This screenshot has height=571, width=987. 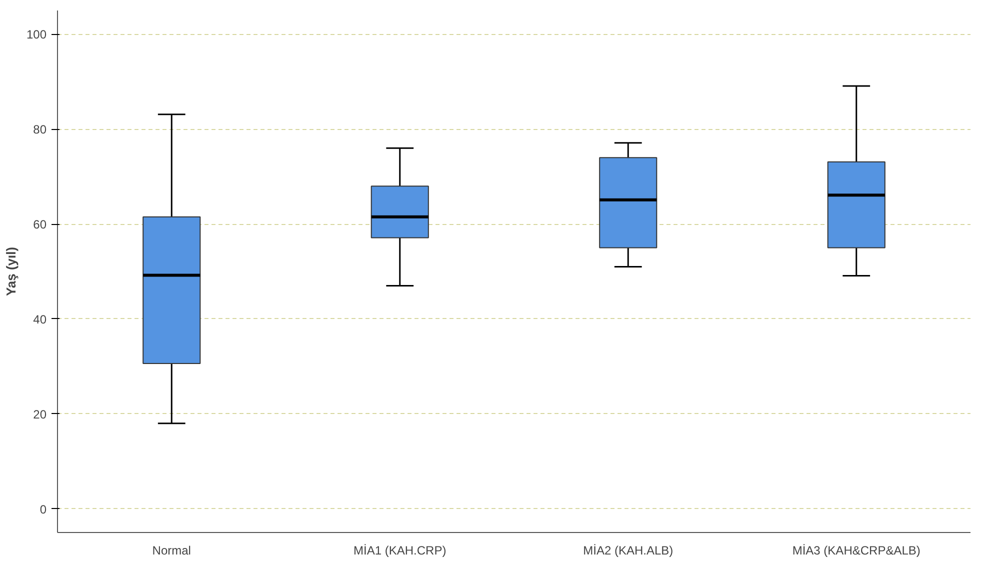 I want to click on y-axis-title: Yaş (yıl), so click(x=10, y=271).